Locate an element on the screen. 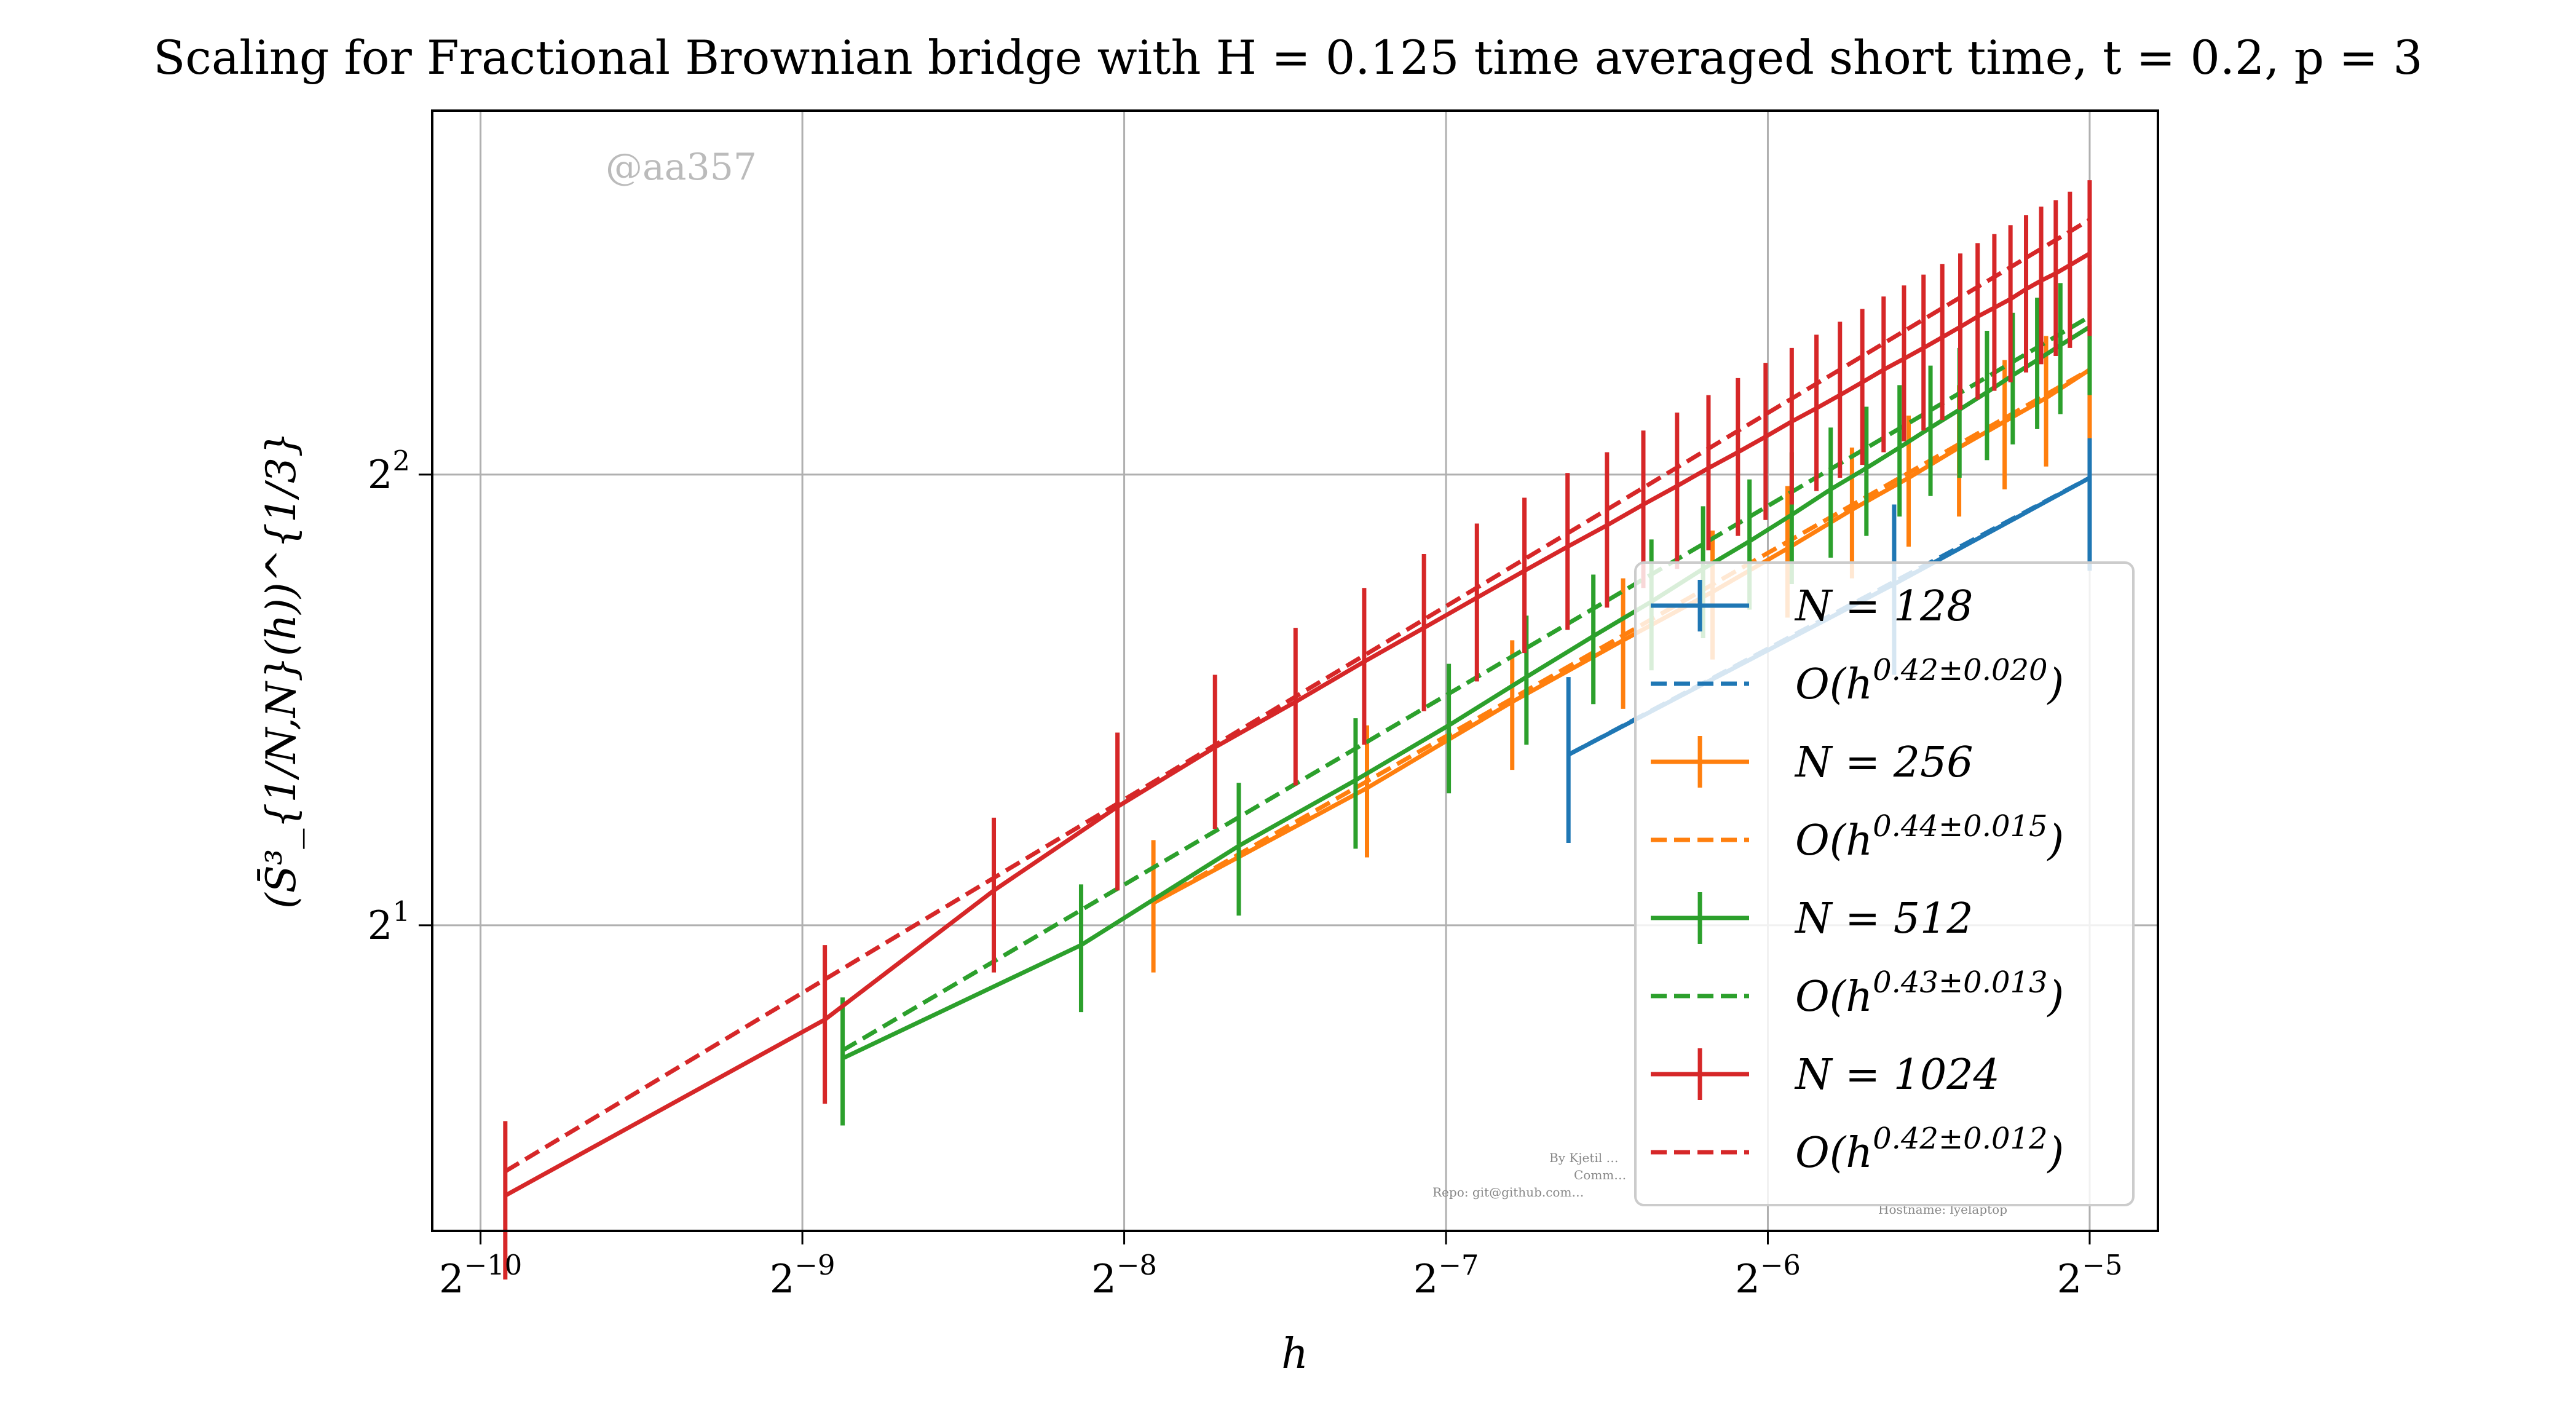 Image resolution: width=2576 pixels, height=1408 pixels. legend-fit-label: O(h0.44±0.015) is located at coordinates (1930, 837).